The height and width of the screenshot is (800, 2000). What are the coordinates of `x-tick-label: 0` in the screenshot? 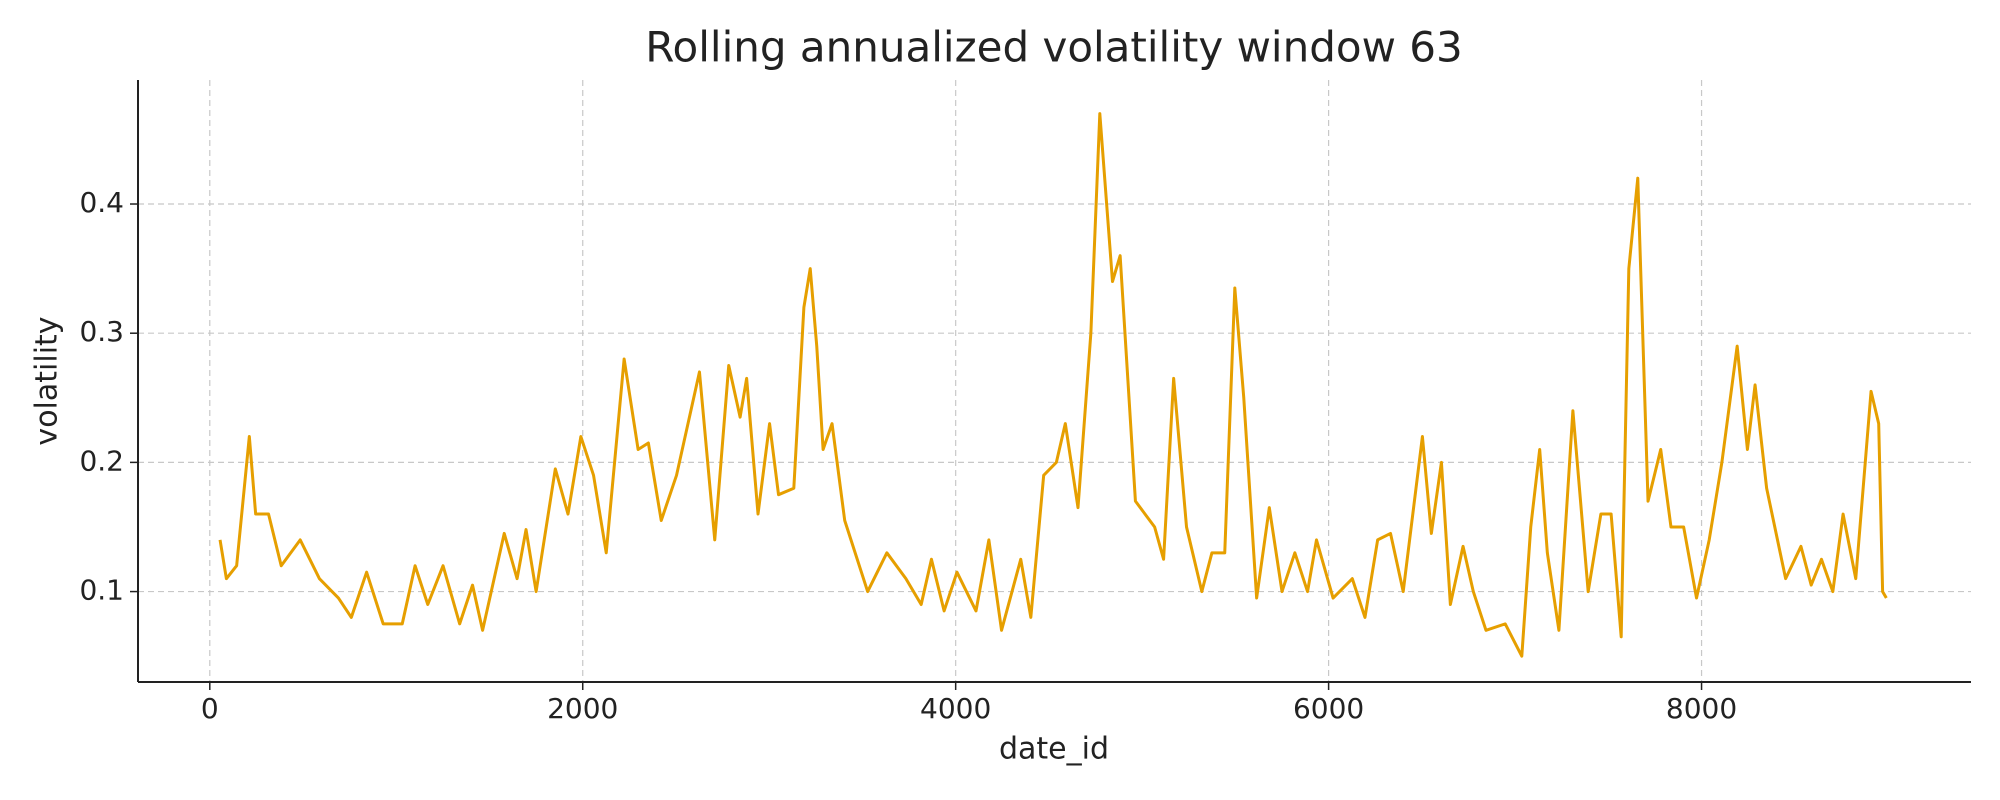 It's located at (210, 708).